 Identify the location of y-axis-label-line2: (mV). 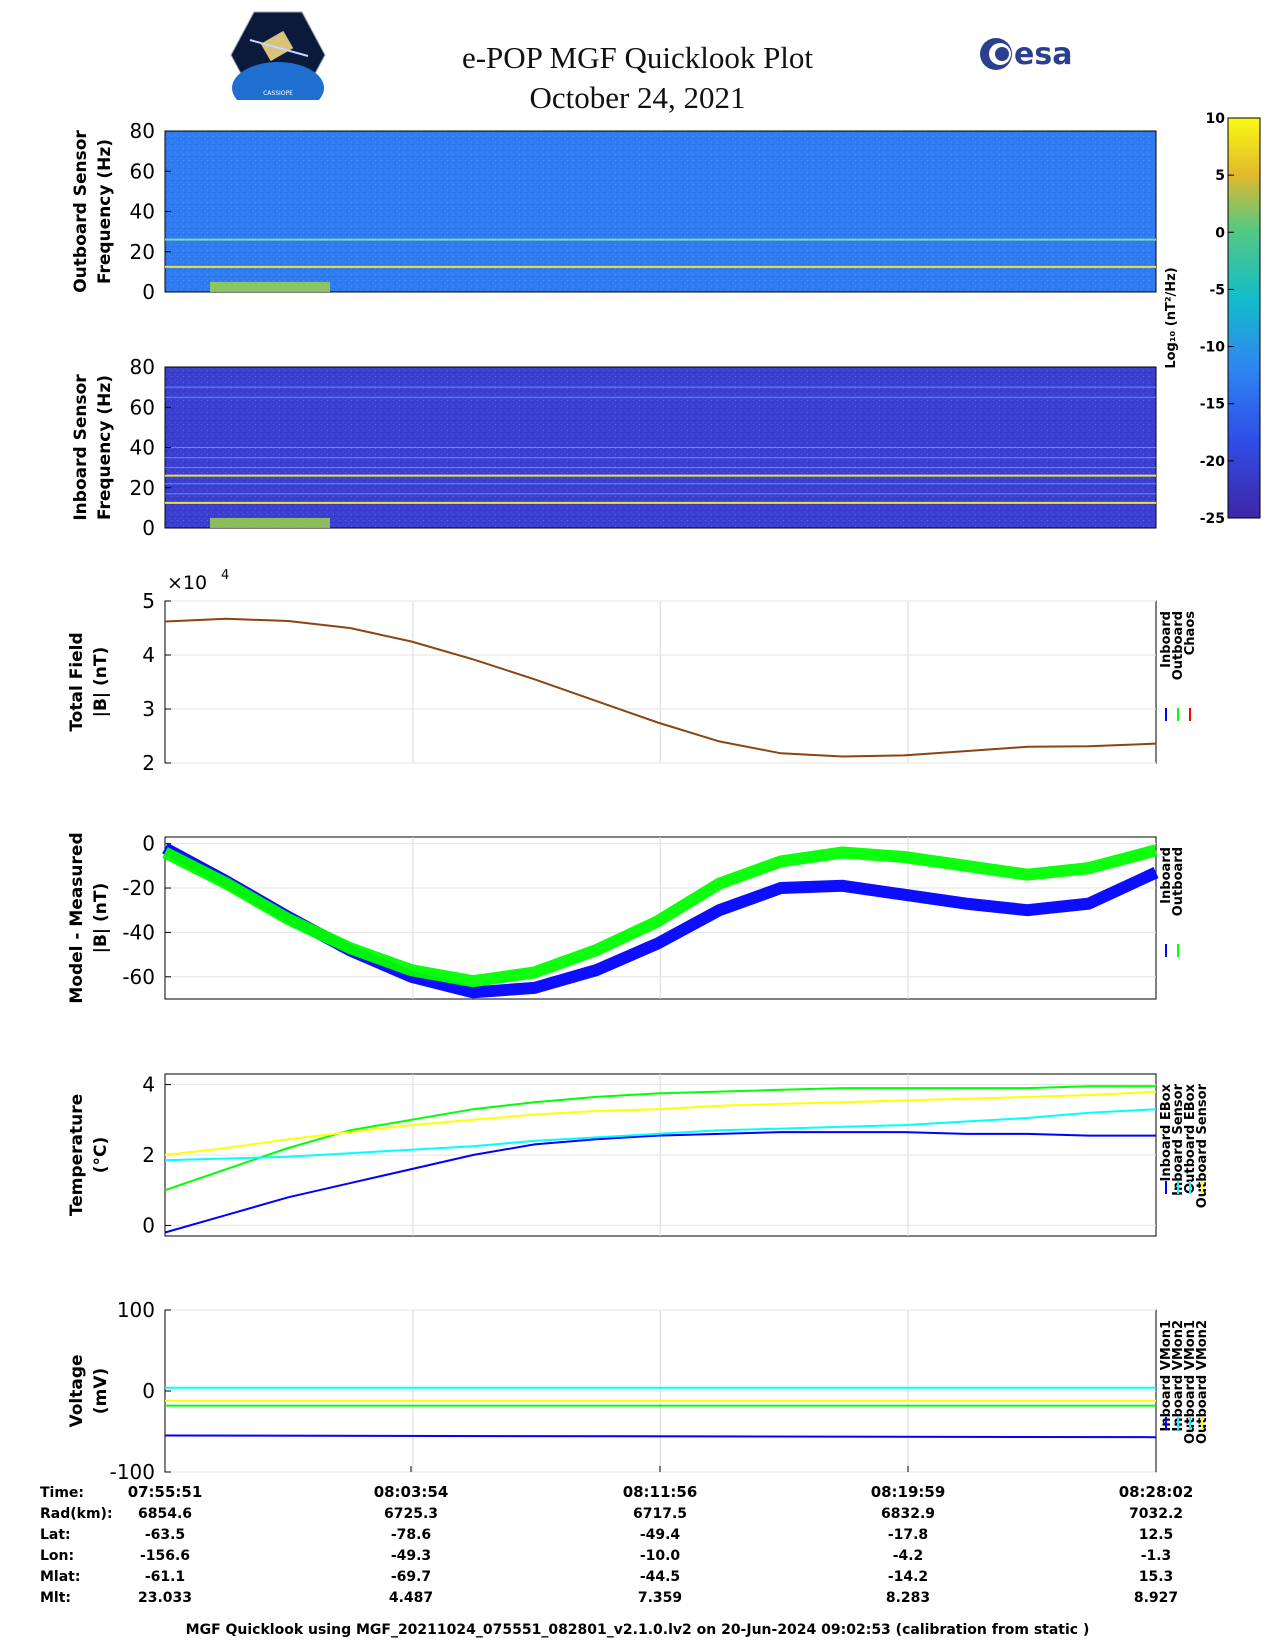
(101, 1391).